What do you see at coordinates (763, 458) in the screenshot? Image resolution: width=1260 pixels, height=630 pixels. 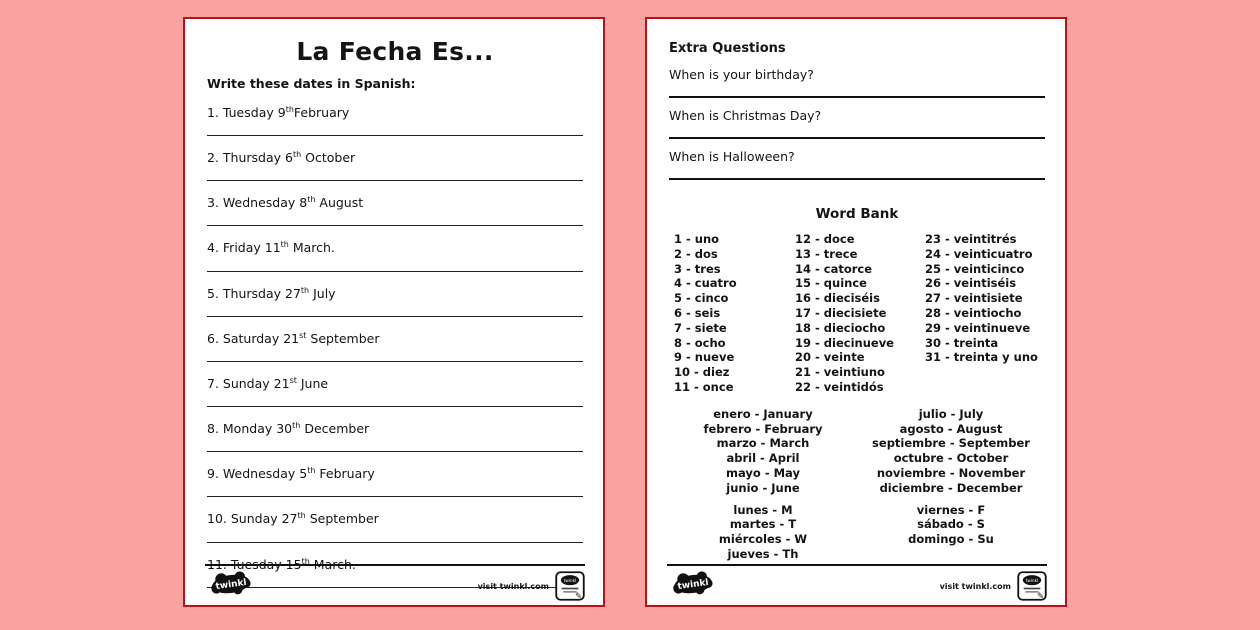 I see `month-entry: abril - April` at bounding box center [763, 458].